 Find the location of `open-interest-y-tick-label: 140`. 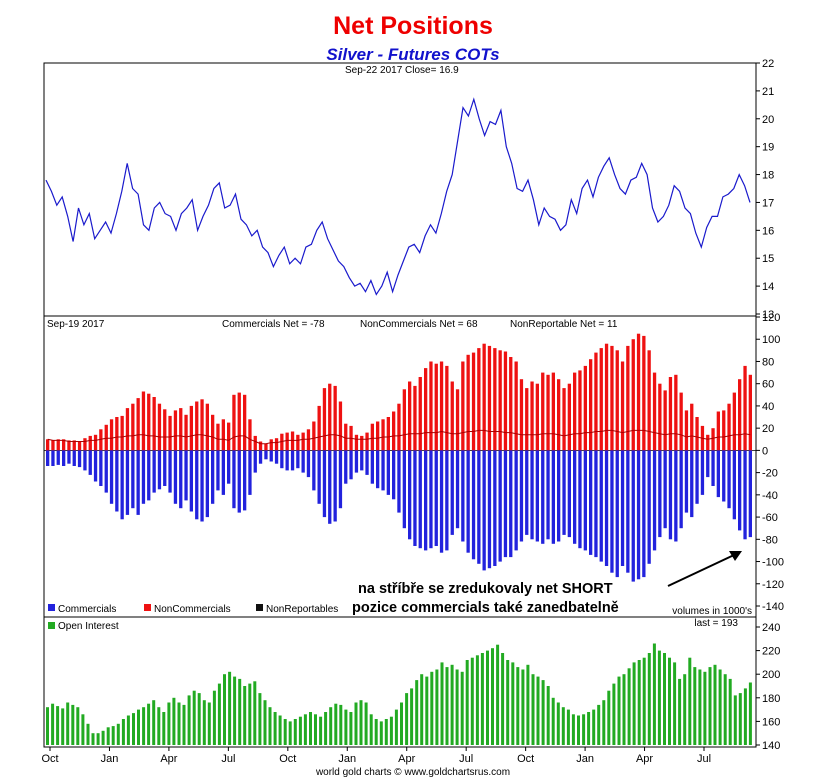

open-interest-y-tick-label: 140 is located at coordinates (771, 746).